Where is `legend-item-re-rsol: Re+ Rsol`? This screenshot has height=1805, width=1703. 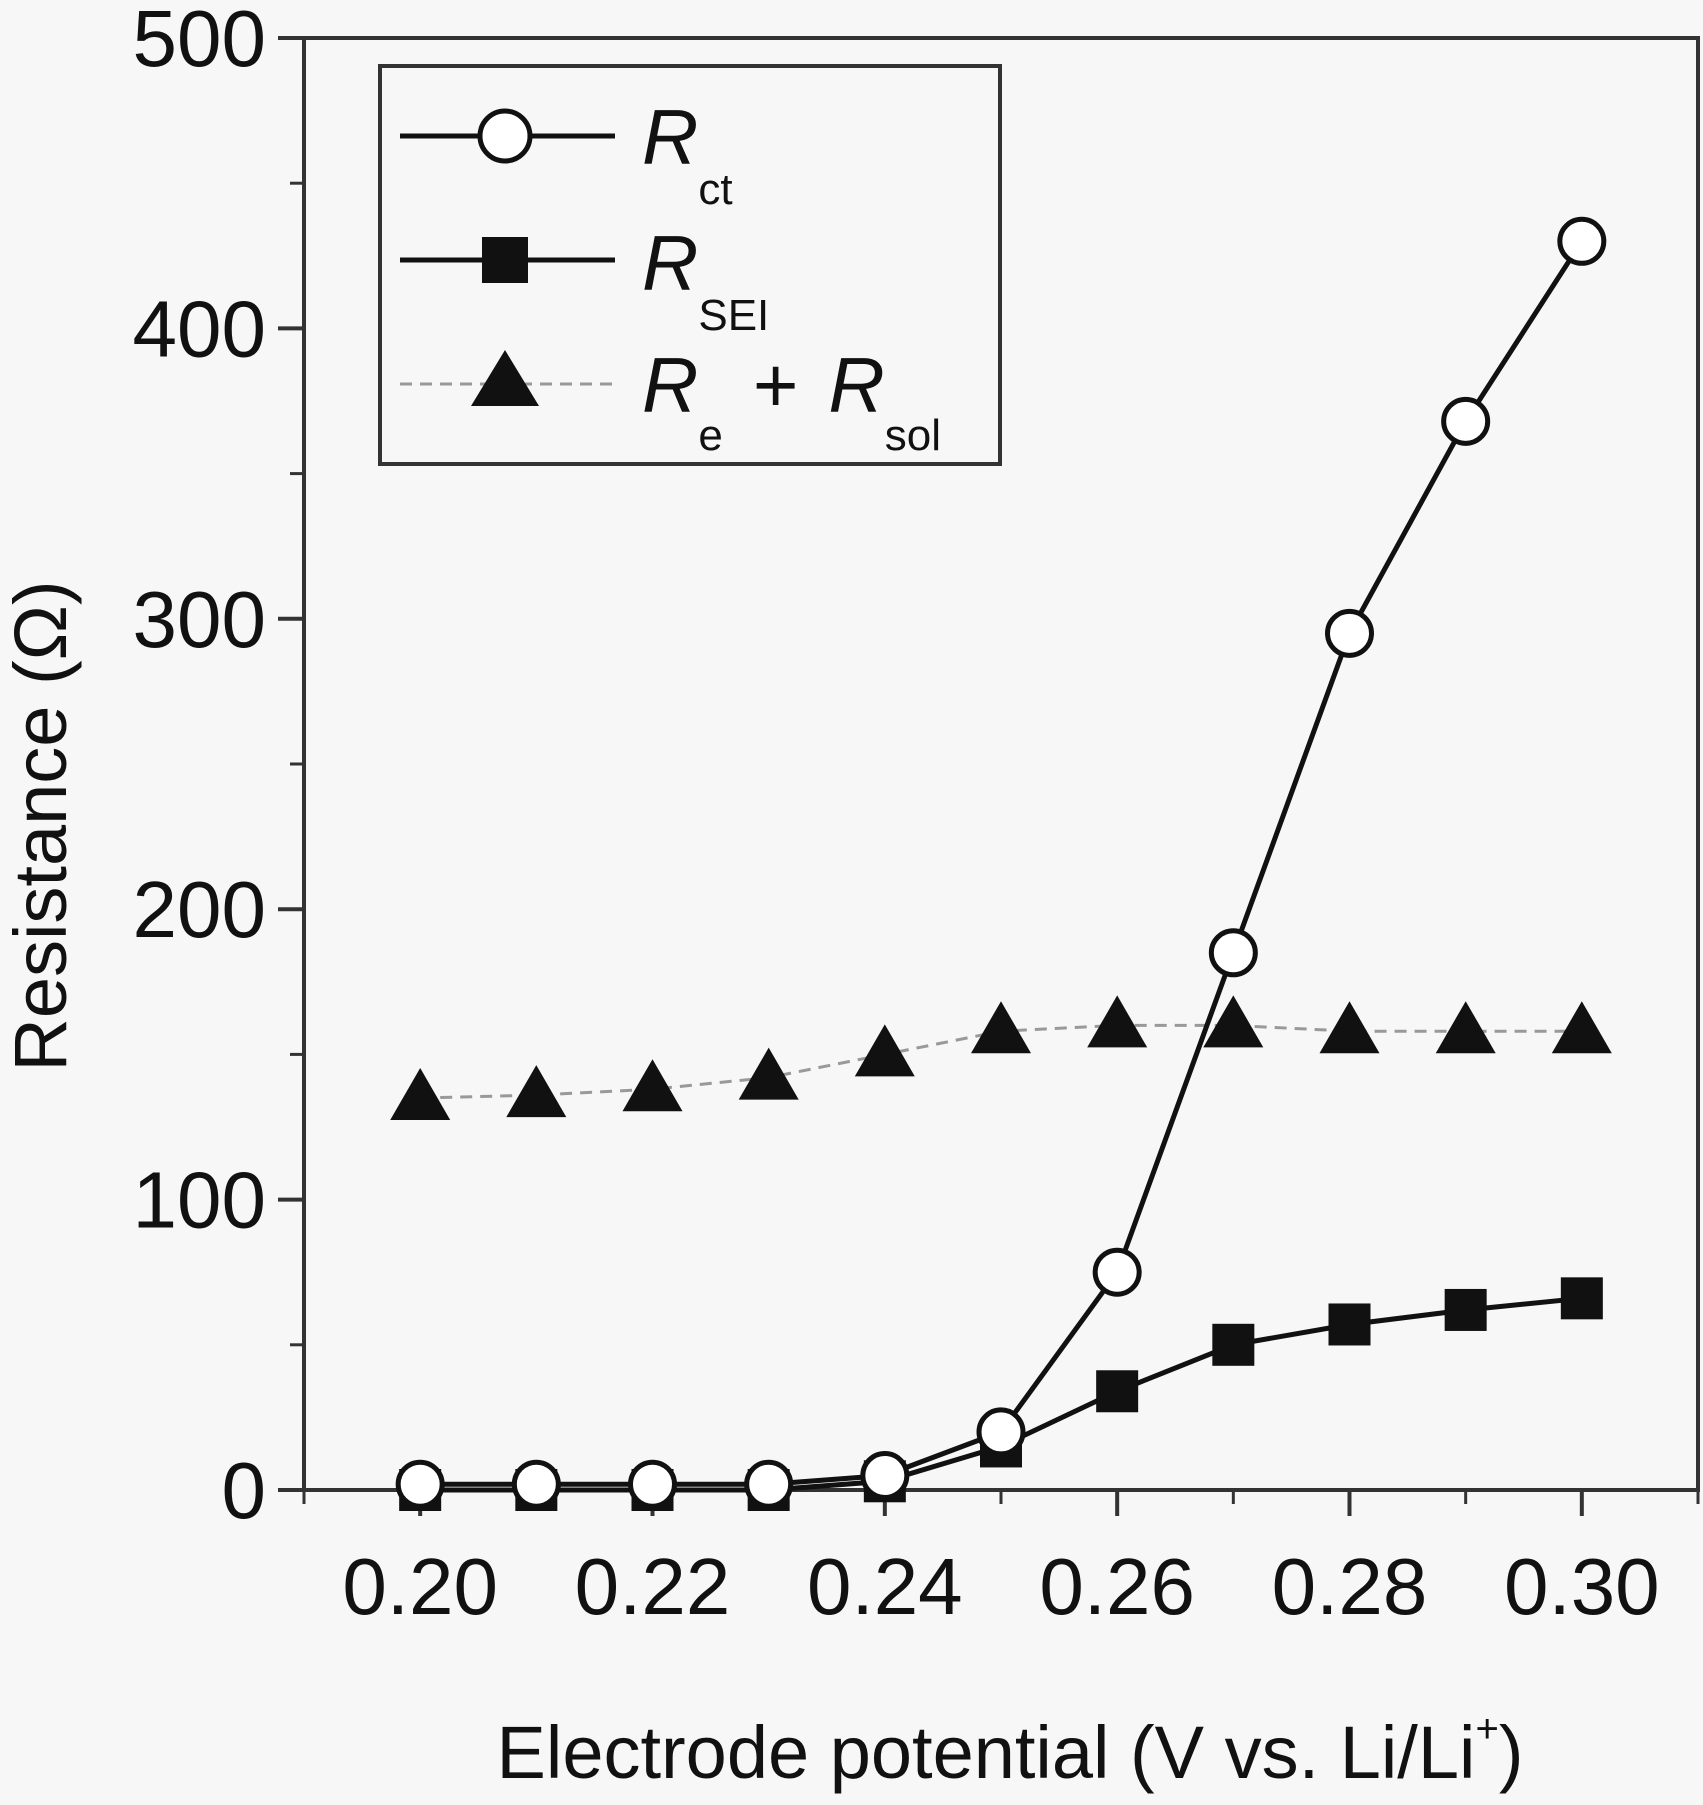
legend-item-re-rsol: Re+ Rsol is located at coordinates (670, 400).